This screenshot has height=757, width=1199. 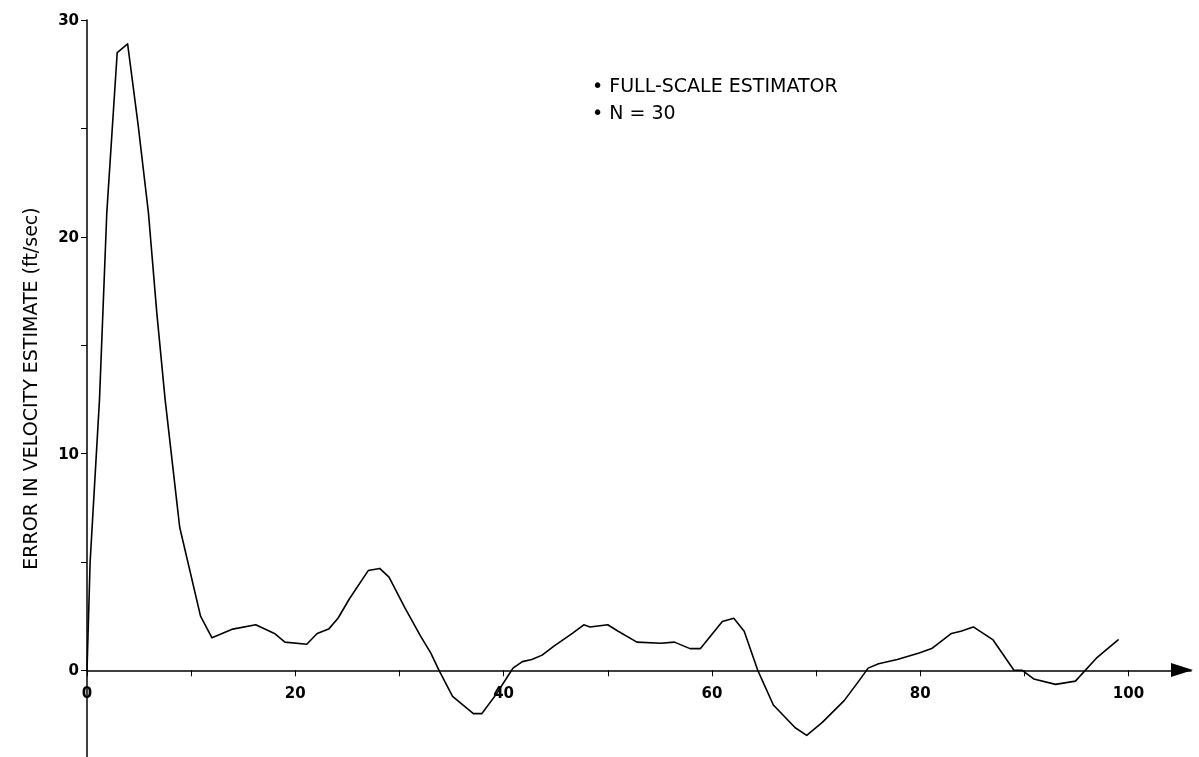 What do you see at coordinates (295, 692) in the screenshot?
I see `x-tick-label: 20` at bounding box center [295, 692].